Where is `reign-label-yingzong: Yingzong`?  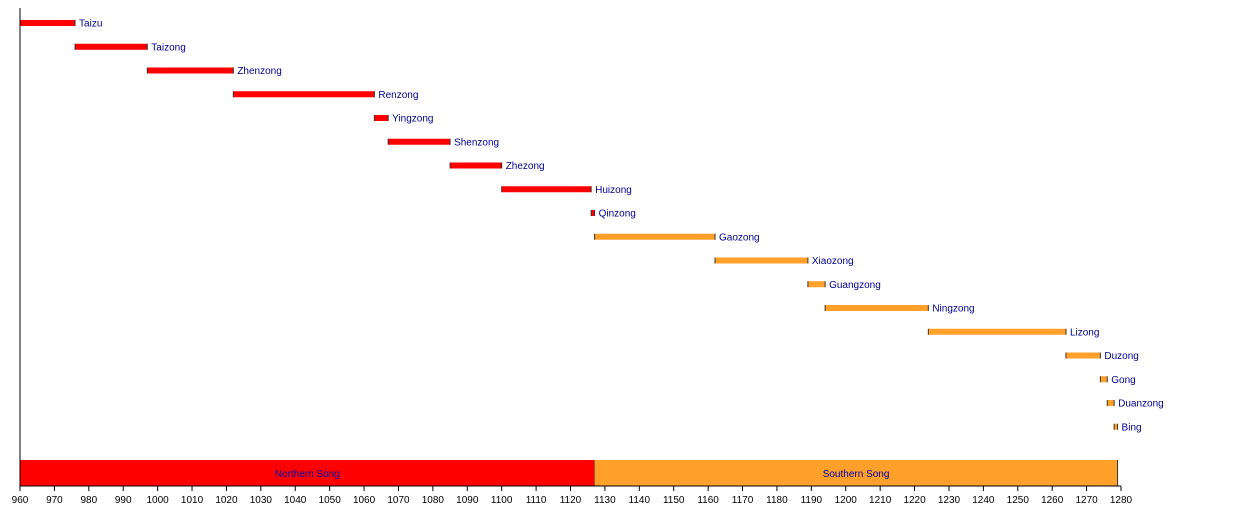
reign-label-yingzong: Yingzong is located at coordinates (412, 119).